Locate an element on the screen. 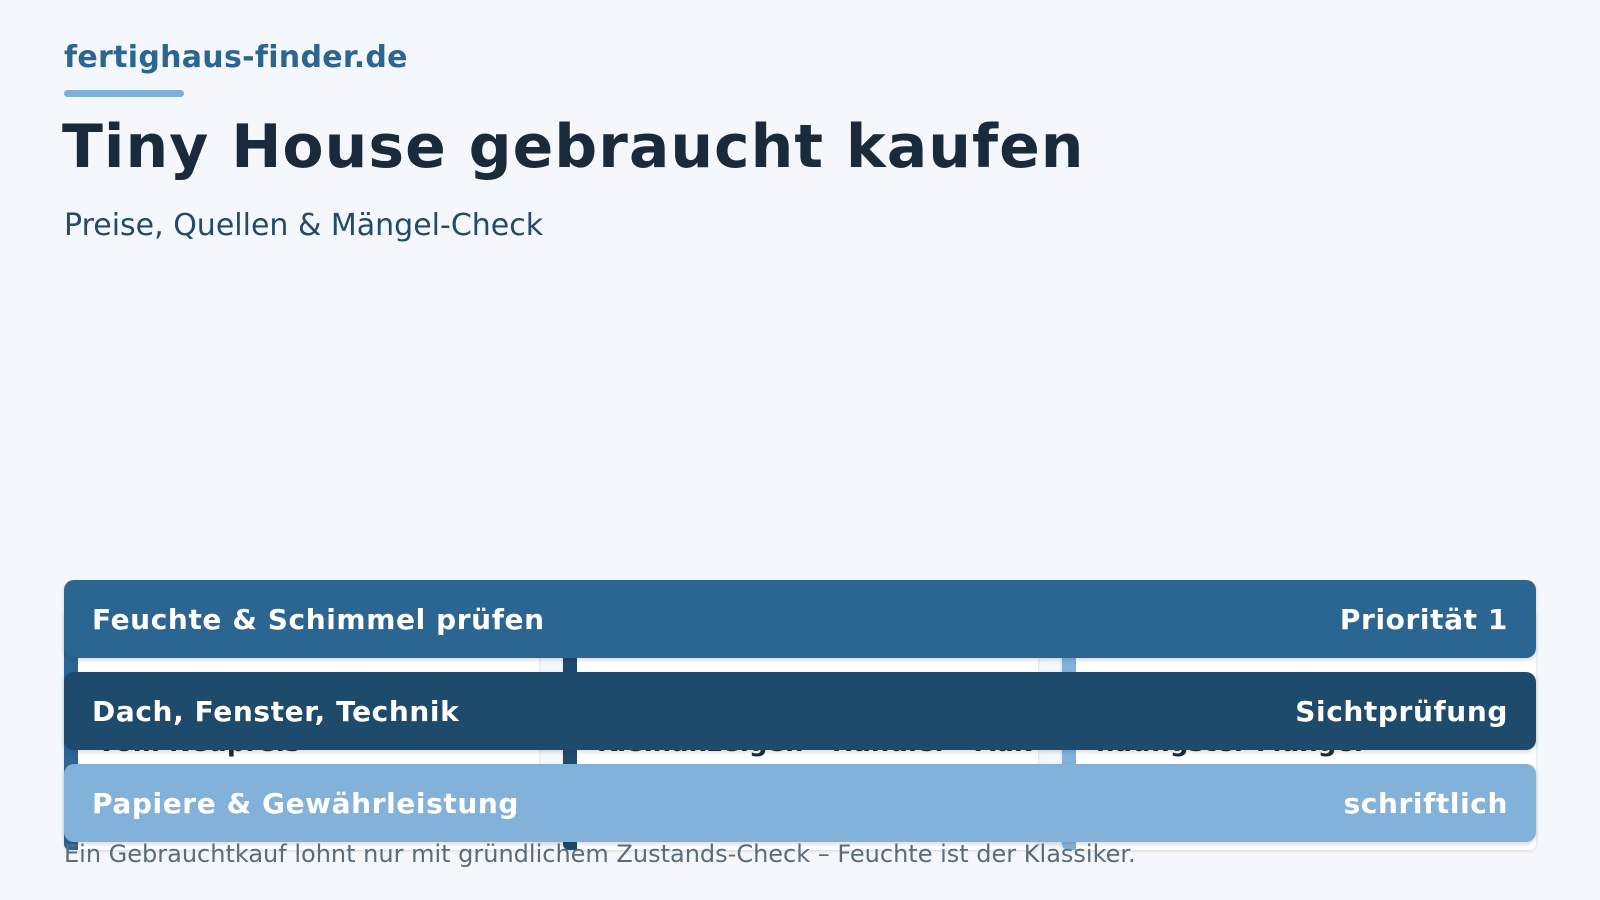 The height and width of the screenshot is (900, 1600). priority-bar-papers: Papiere & Gewährleistung schriftlich is located at coordinates (800, 803).